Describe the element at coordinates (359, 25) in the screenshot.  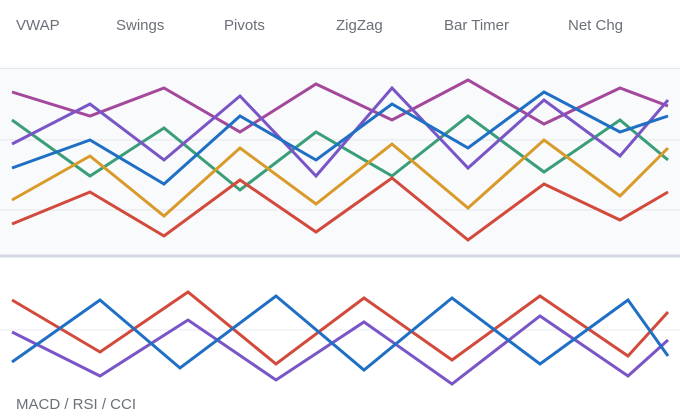
I see `tab: ZigZag` at that location.